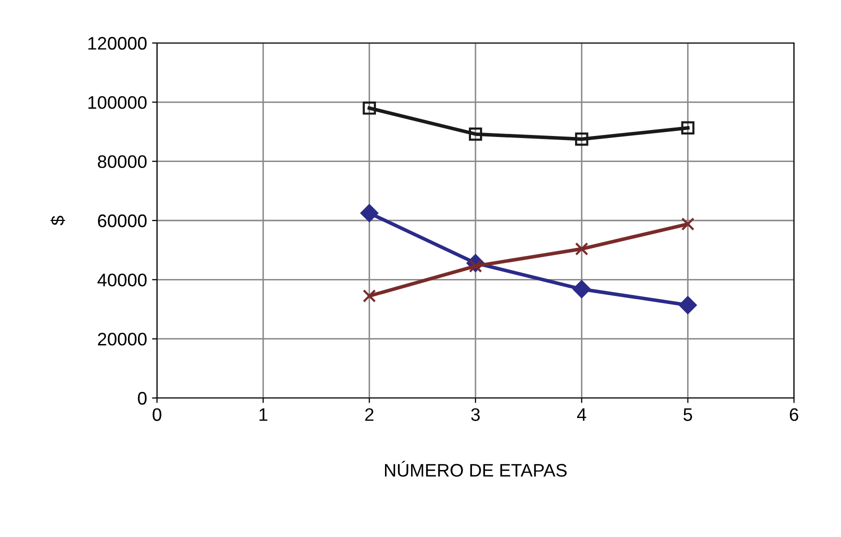  I want to click on x-axis-title: NÚMERO DE ETAPAS, so click(476, 468).